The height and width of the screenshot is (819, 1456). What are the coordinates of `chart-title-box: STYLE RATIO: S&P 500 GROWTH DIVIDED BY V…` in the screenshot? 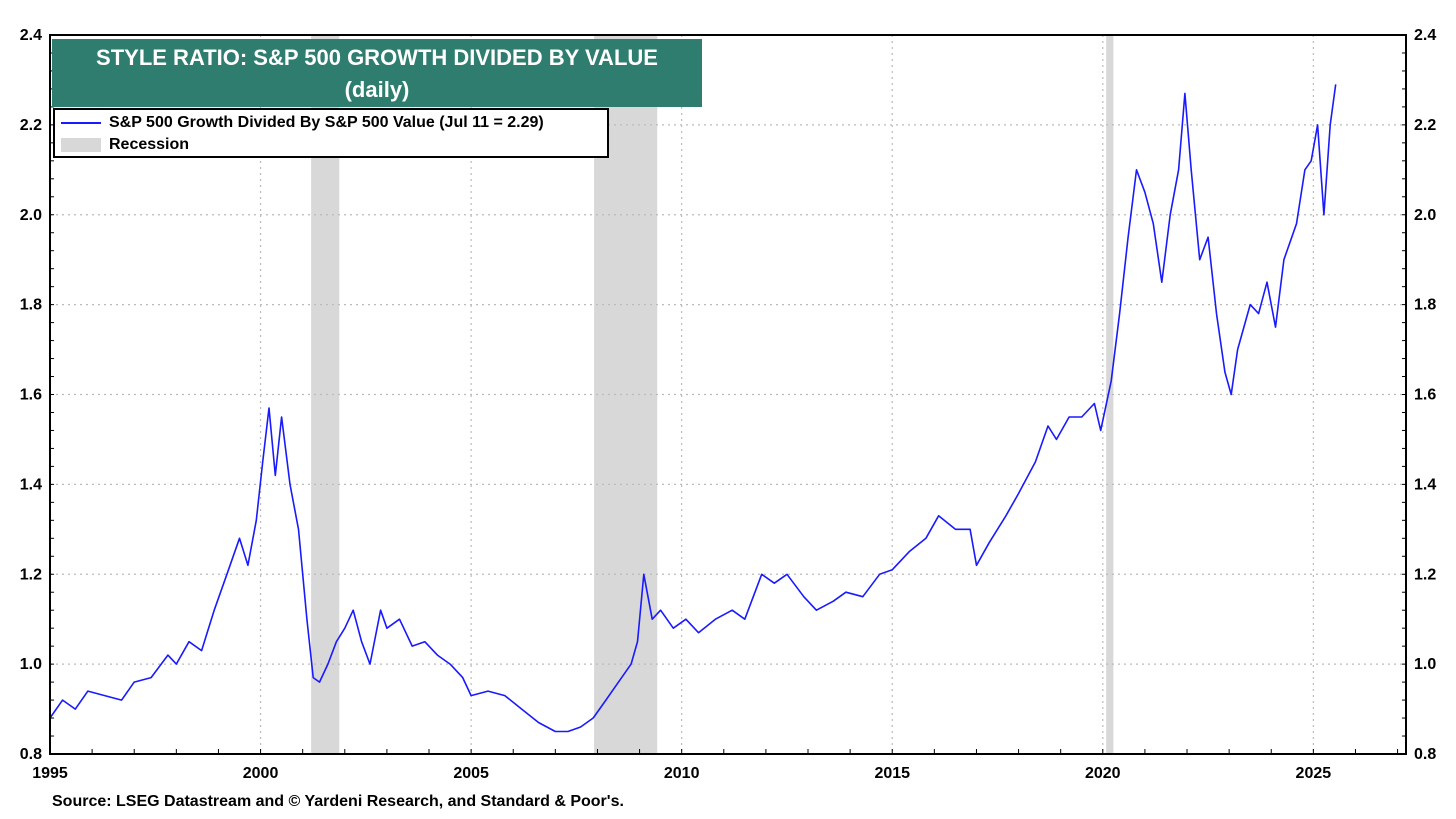 It's located at (377, 73).